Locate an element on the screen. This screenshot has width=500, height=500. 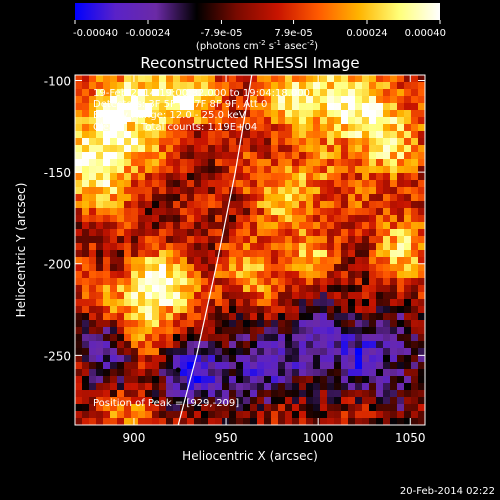
x-tick-label: 950 is located at coordinates (226, 438).